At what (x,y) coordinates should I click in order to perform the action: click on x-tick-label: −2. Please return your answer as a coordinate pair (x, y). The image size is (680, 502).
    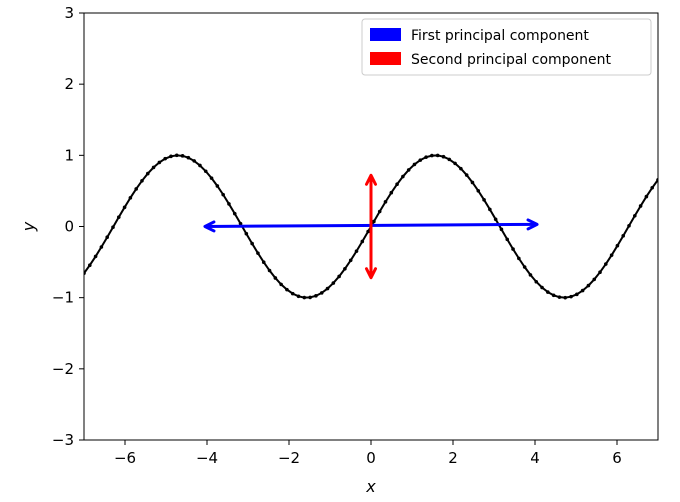
    Looking at the image, I should click on (289, 458).